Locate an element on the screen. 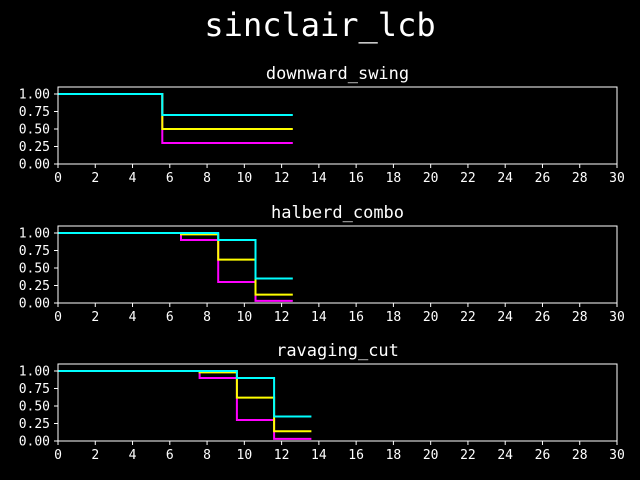  subplot-title: halberd_combo is located at coordinates (337, 213).